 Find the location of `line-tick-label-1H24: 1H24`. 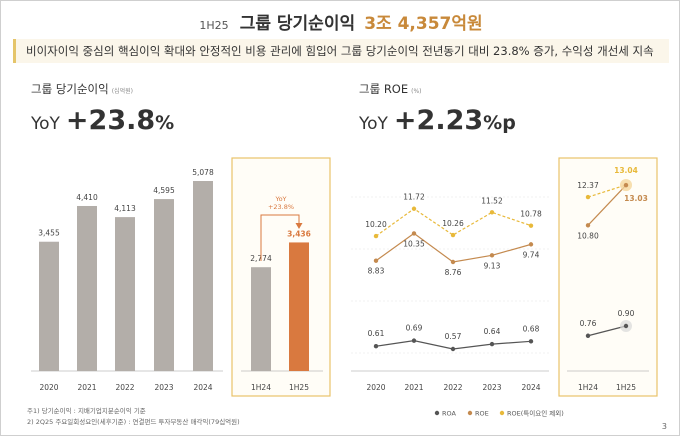

line-tick-label-1H24: 1H24 is located at coordinates (588, 387).